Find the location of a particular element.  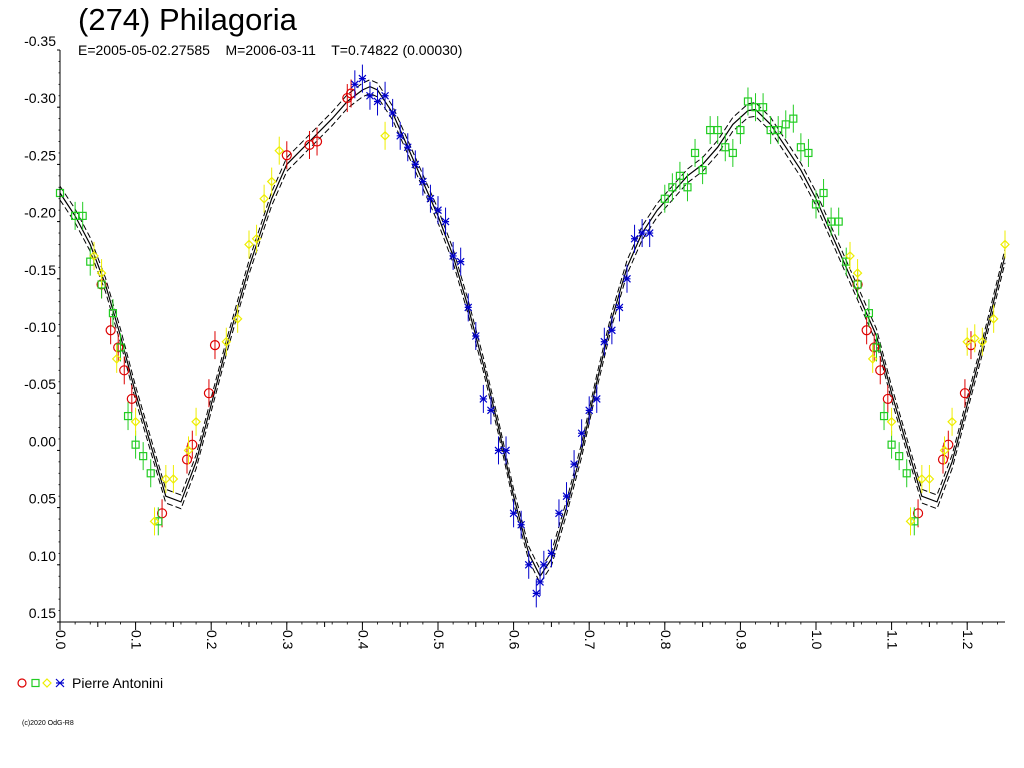

x-tick-label: 0.4 is located at coordinates (363, 640).